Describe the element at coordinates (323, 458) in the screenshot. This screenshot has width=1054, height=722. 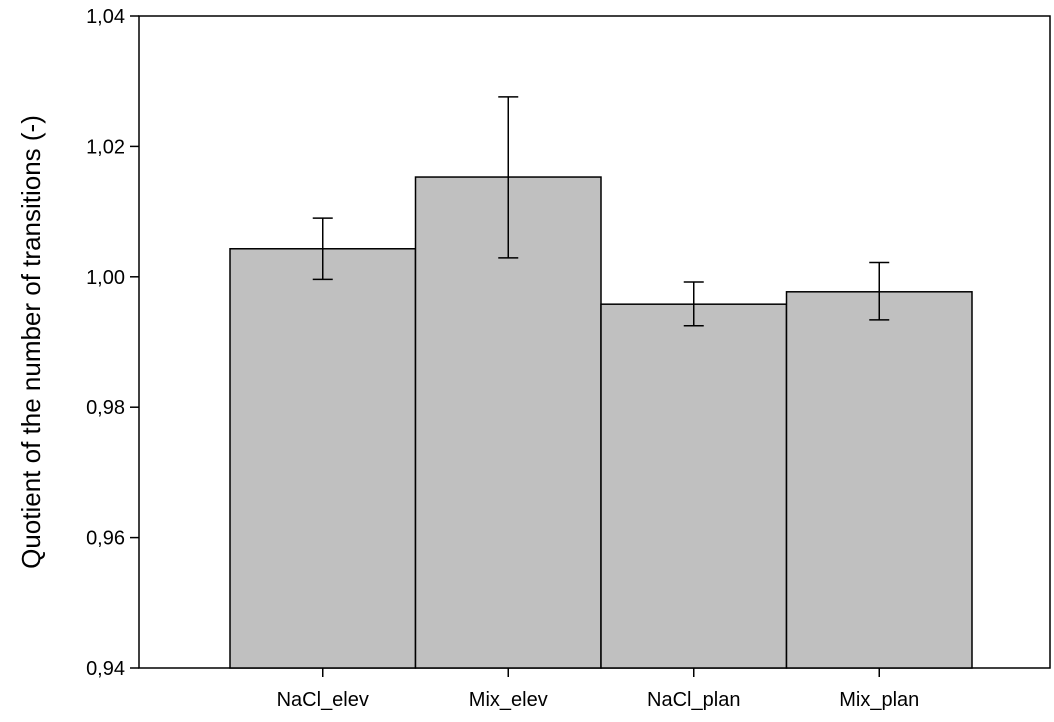
I see `bar-nacl-elev` at that location.